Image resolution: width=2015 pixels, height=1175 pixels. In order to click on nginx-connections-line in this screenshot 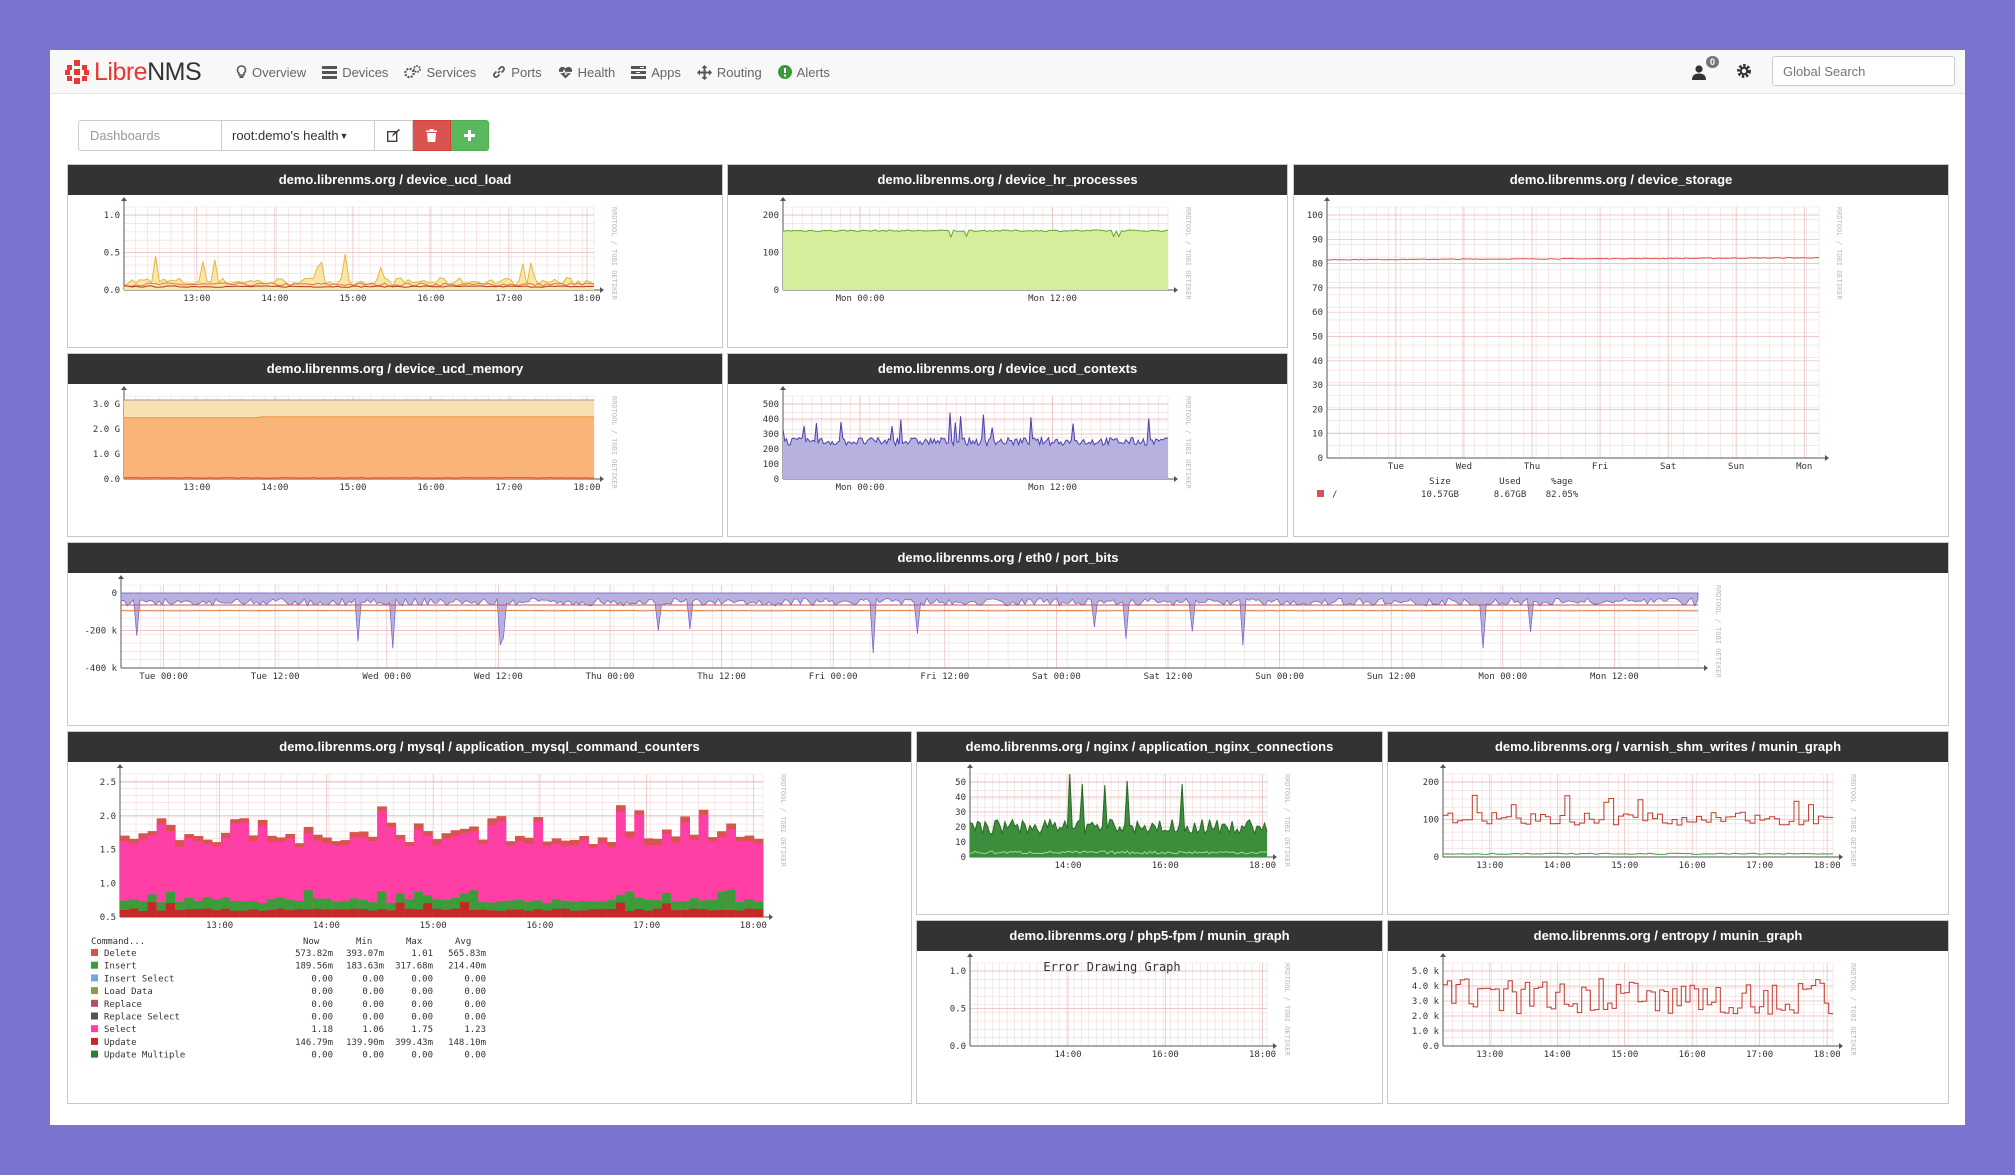, I will do `click(1118, 804)`.